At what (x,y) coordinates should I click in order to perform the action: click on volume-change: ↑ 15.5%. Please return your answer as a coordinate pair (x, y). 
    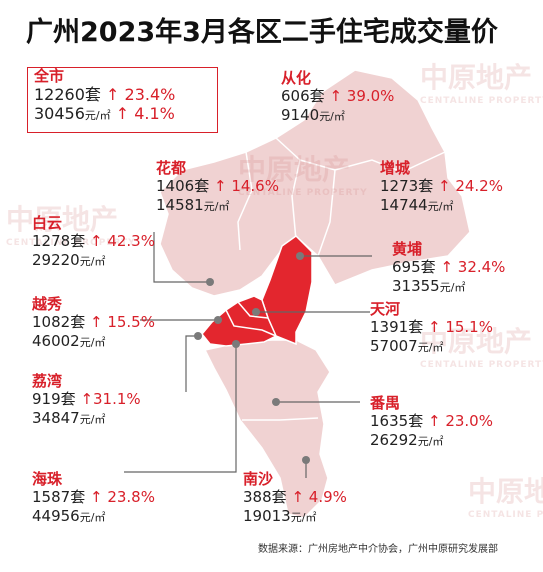
    Looking at the image, I should click on (122, 322).